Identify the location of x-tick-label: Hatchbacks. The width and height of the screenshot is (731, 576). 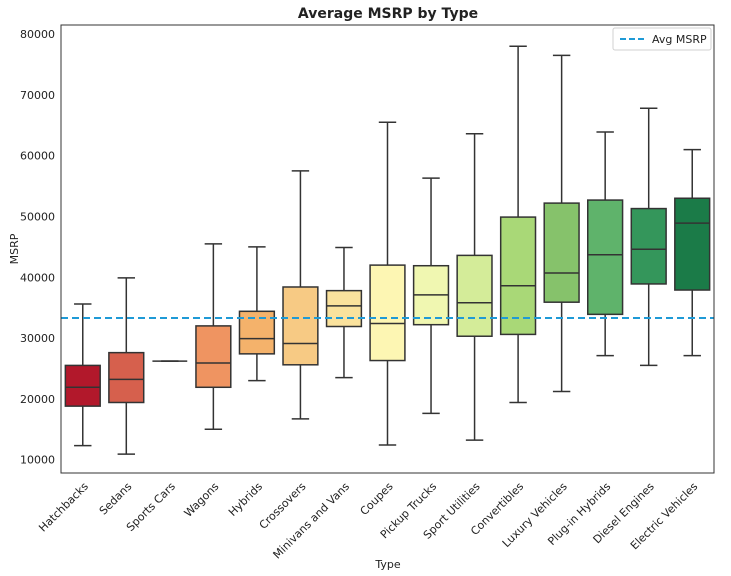
(63, 507).